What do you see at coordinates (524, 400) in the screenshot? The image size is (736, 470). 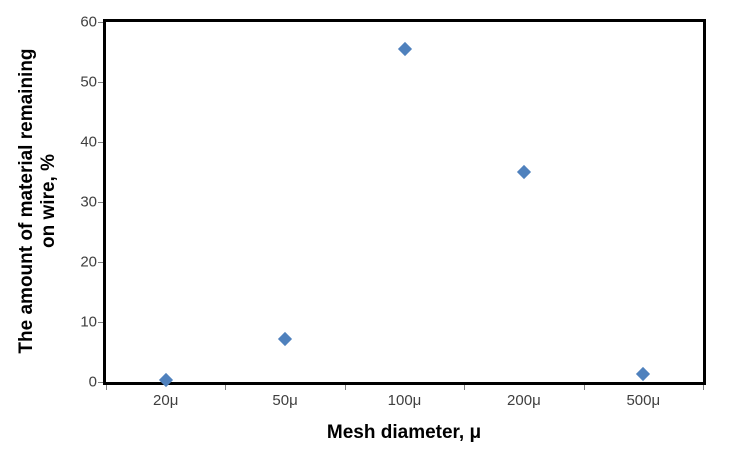 I see `x-tick-label: 200μ` at bounding box center [524, 400].